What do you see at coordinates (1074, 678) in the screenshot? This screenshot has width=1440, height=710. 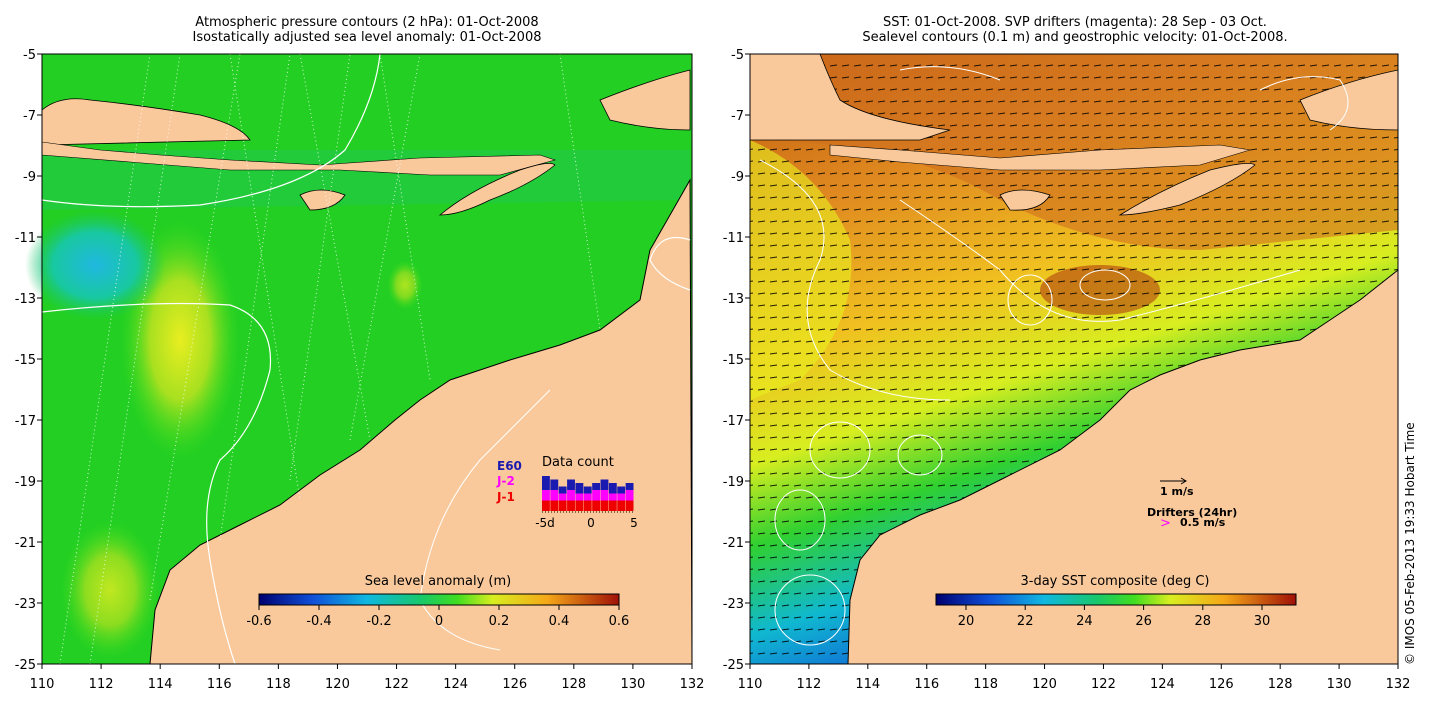 I see `right-longitude-axis: 110 112 114 116 118 120 122 124 126 128 130 132` at bounding box center [1074, 678].